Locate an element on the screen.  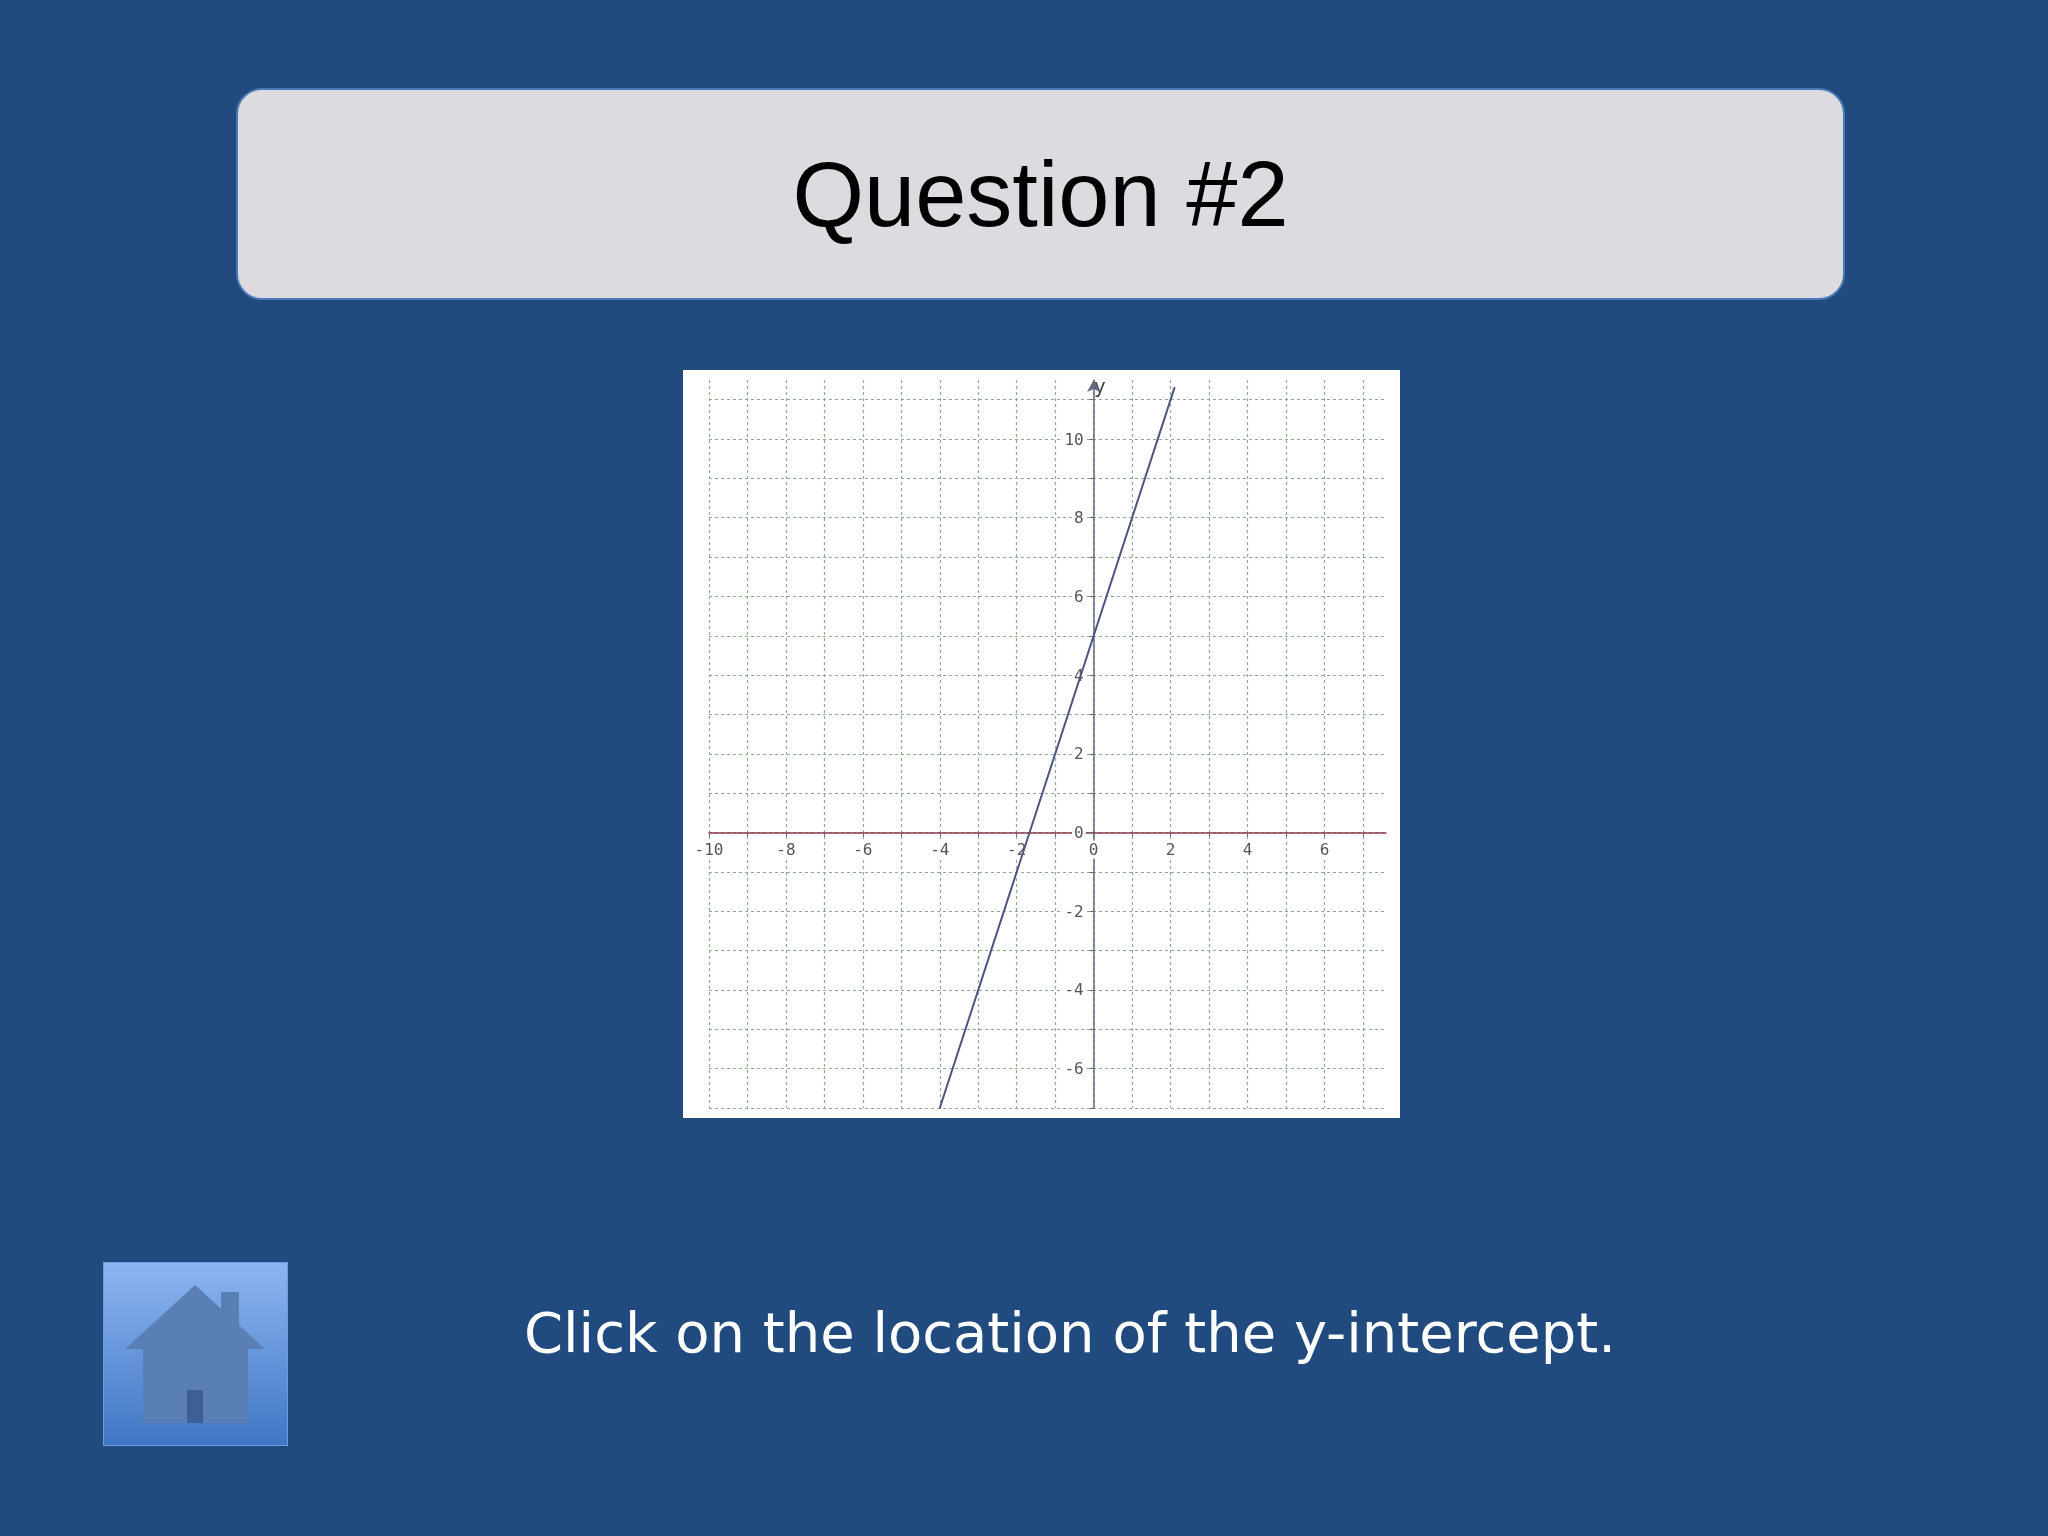
x-tick-label: -4 is located at coordinates (940, 850).